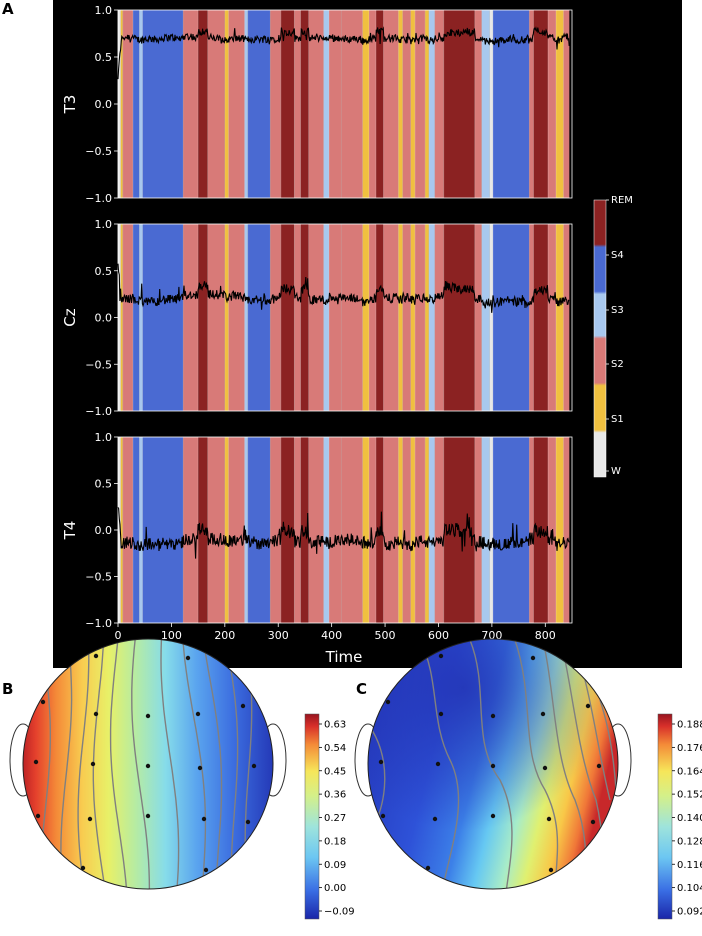  Describe the element at coordinates (70, 105) in the screenshot. I see `channel-label-t3: T3` at that location.